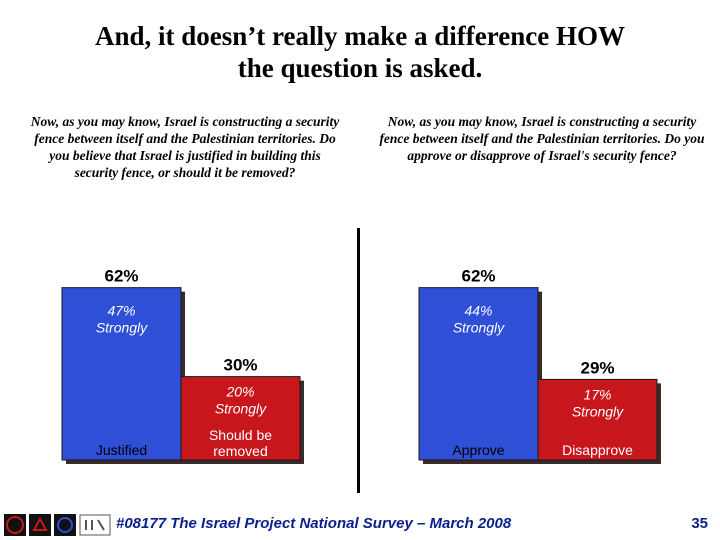 This screenshot has width=720, height=540. Describe the element at coordinates (598, 411) in the screenshot. I see `strongly-word-right-disapprove: Strongly` at that location.